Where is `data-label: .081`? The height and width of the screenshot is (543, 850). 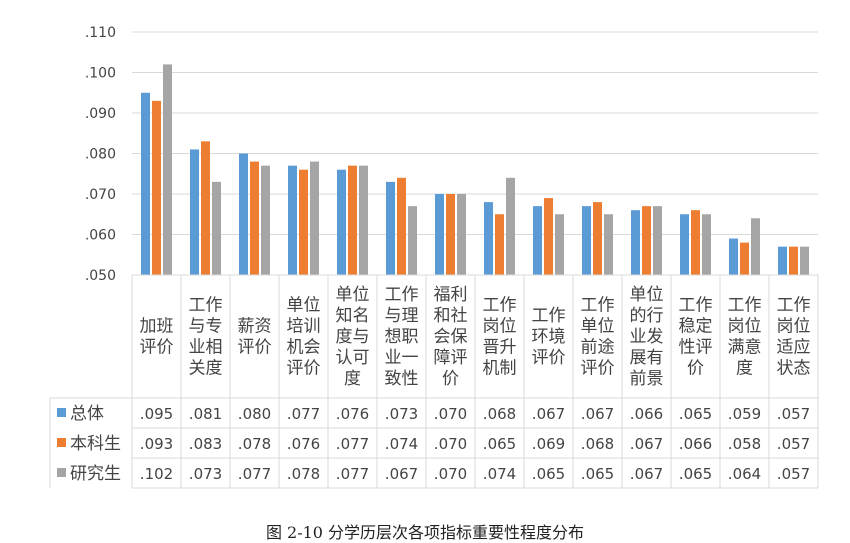
data-label: .081 is located at coordinates (205, 414).